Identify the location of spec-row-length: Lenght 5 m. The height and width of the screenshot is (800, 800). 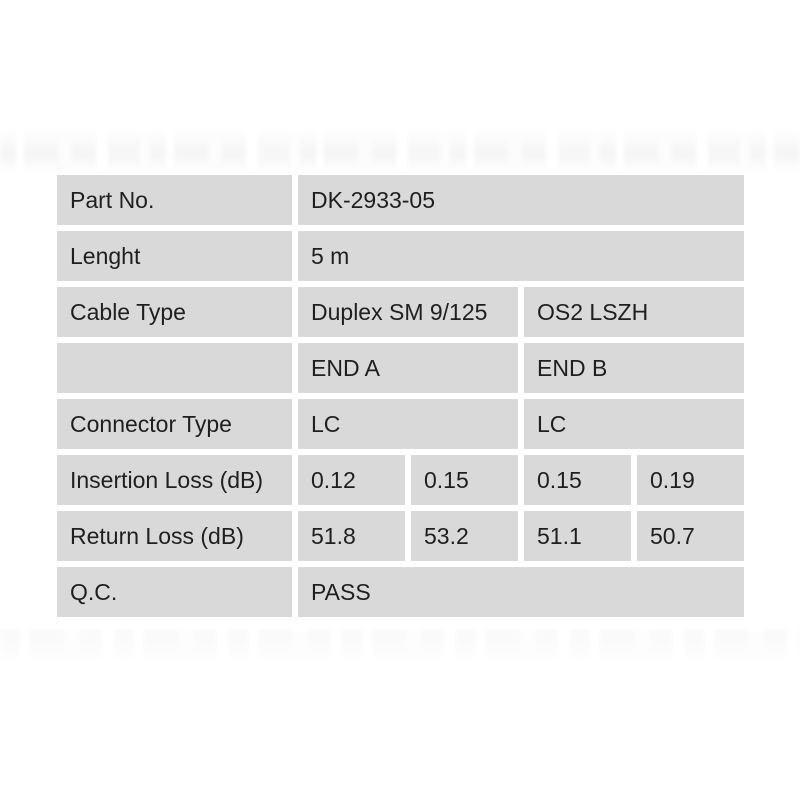
(400, 256).